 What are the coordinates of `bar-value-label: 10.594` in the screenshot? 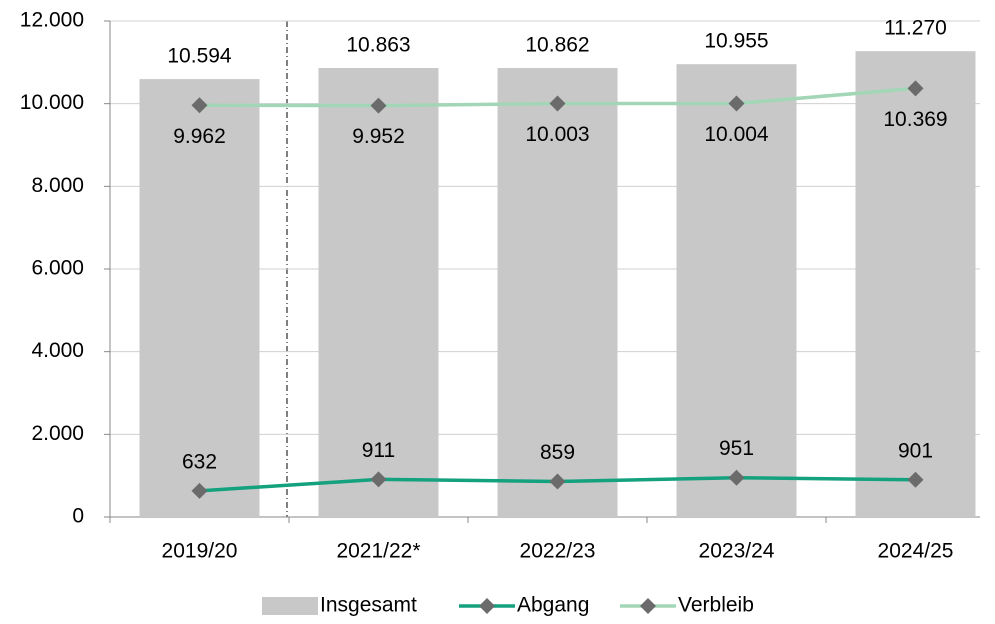 It's located at (199, 56).